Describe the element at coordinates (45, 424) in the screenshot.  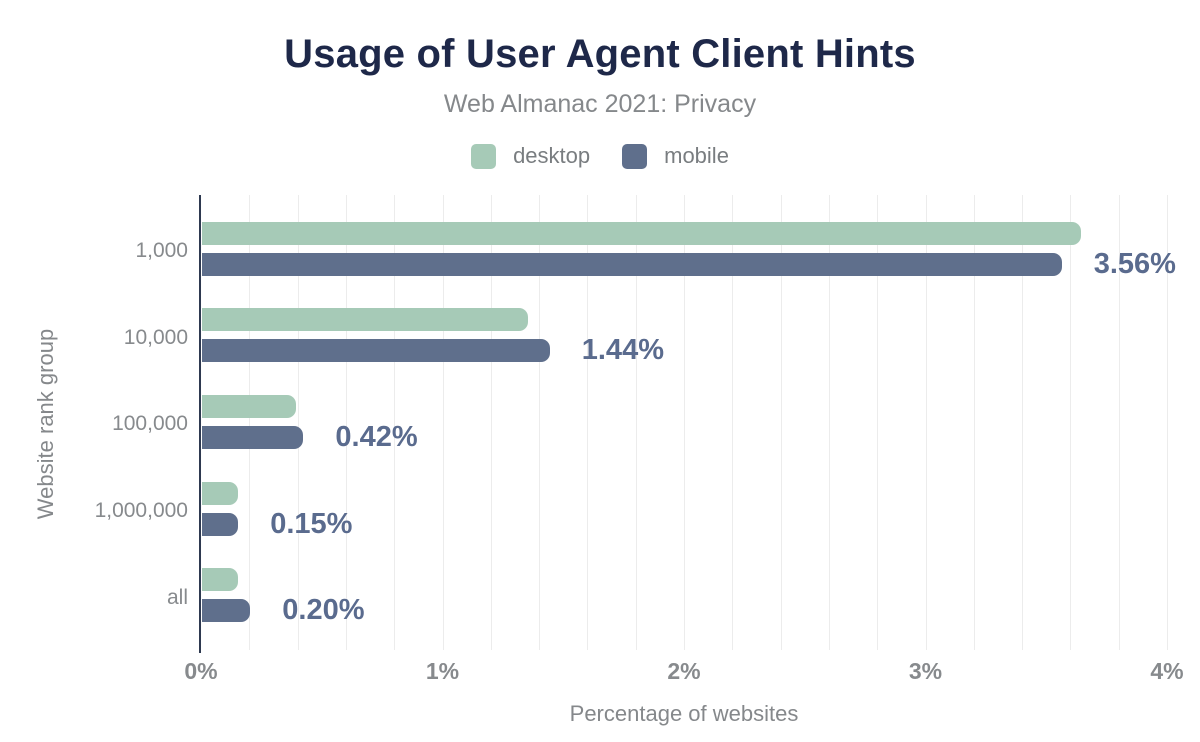
I see `y-axis-title: Website rank group` at that location.